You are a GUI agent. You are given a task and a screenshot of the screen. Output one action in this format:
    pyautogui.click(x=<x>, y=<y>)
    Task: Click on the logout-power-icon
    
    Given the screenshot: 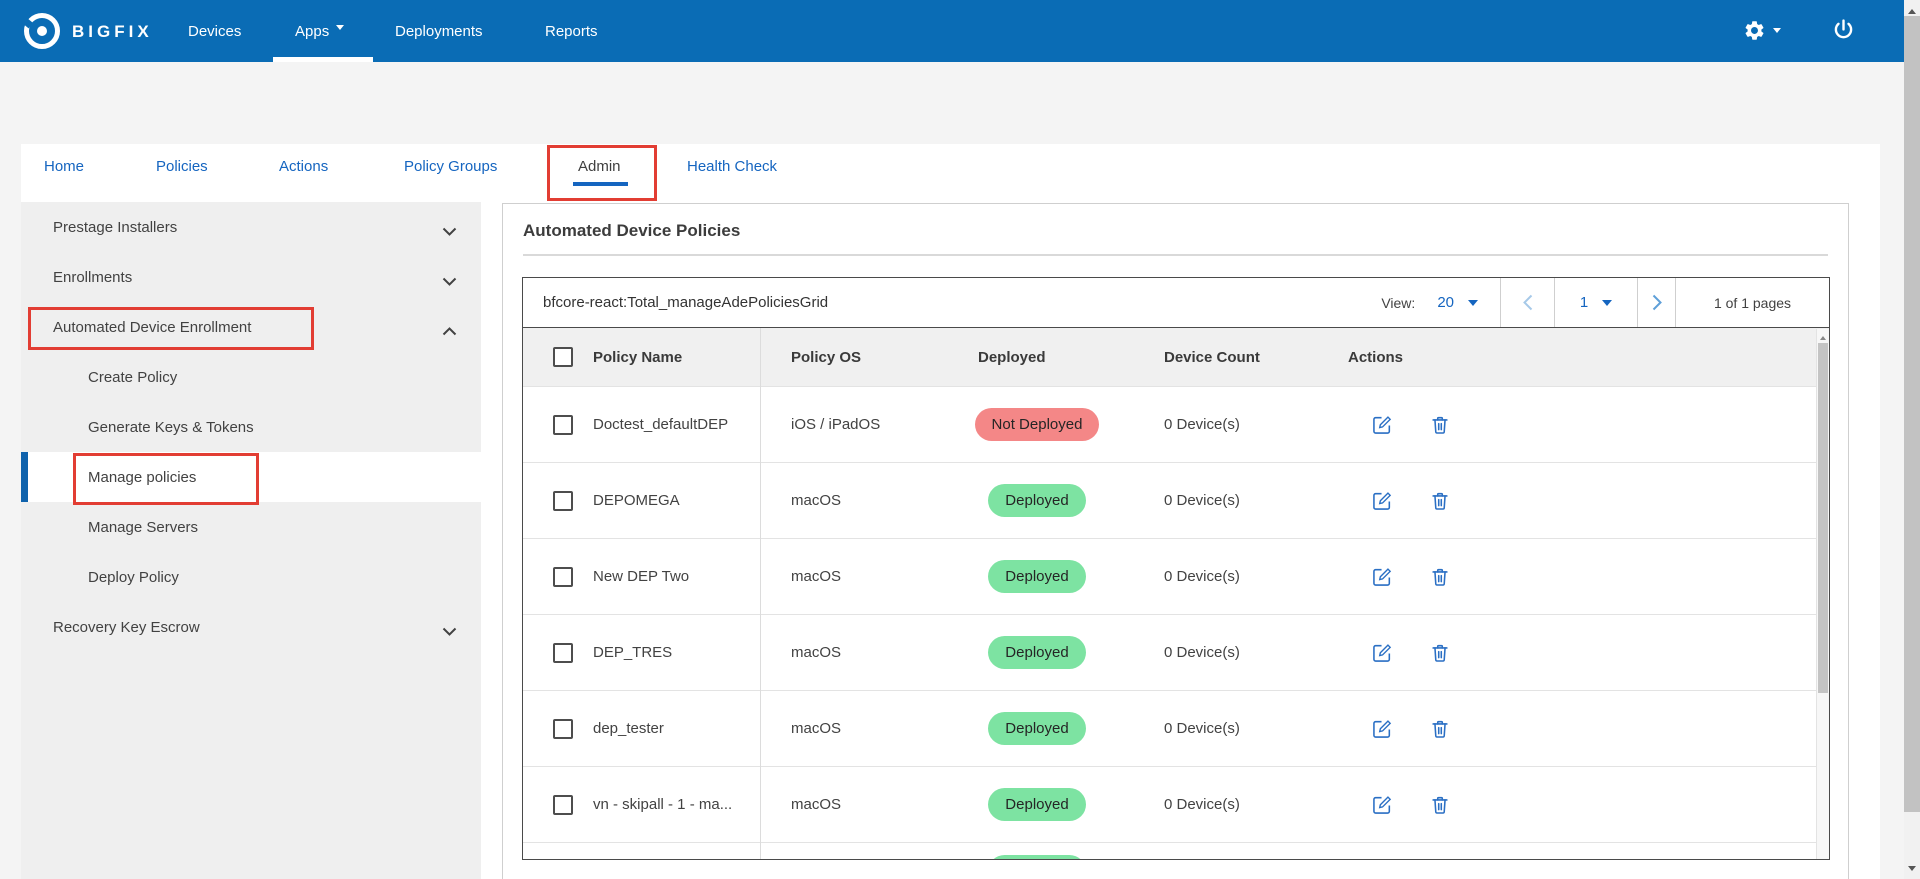 What is the action you would take?
    pyautogui.click(x=1843, y=30)
    